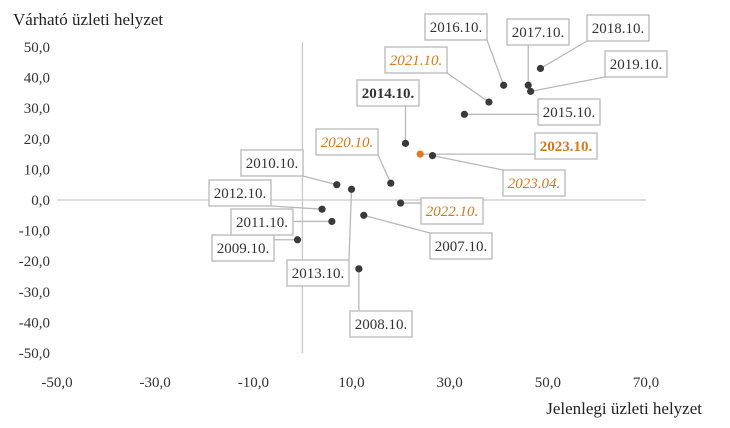 Image resolution: width=730 pixels, height=428 pixels. I want to click on point-label-text: 2014.10., so click(388, 94).